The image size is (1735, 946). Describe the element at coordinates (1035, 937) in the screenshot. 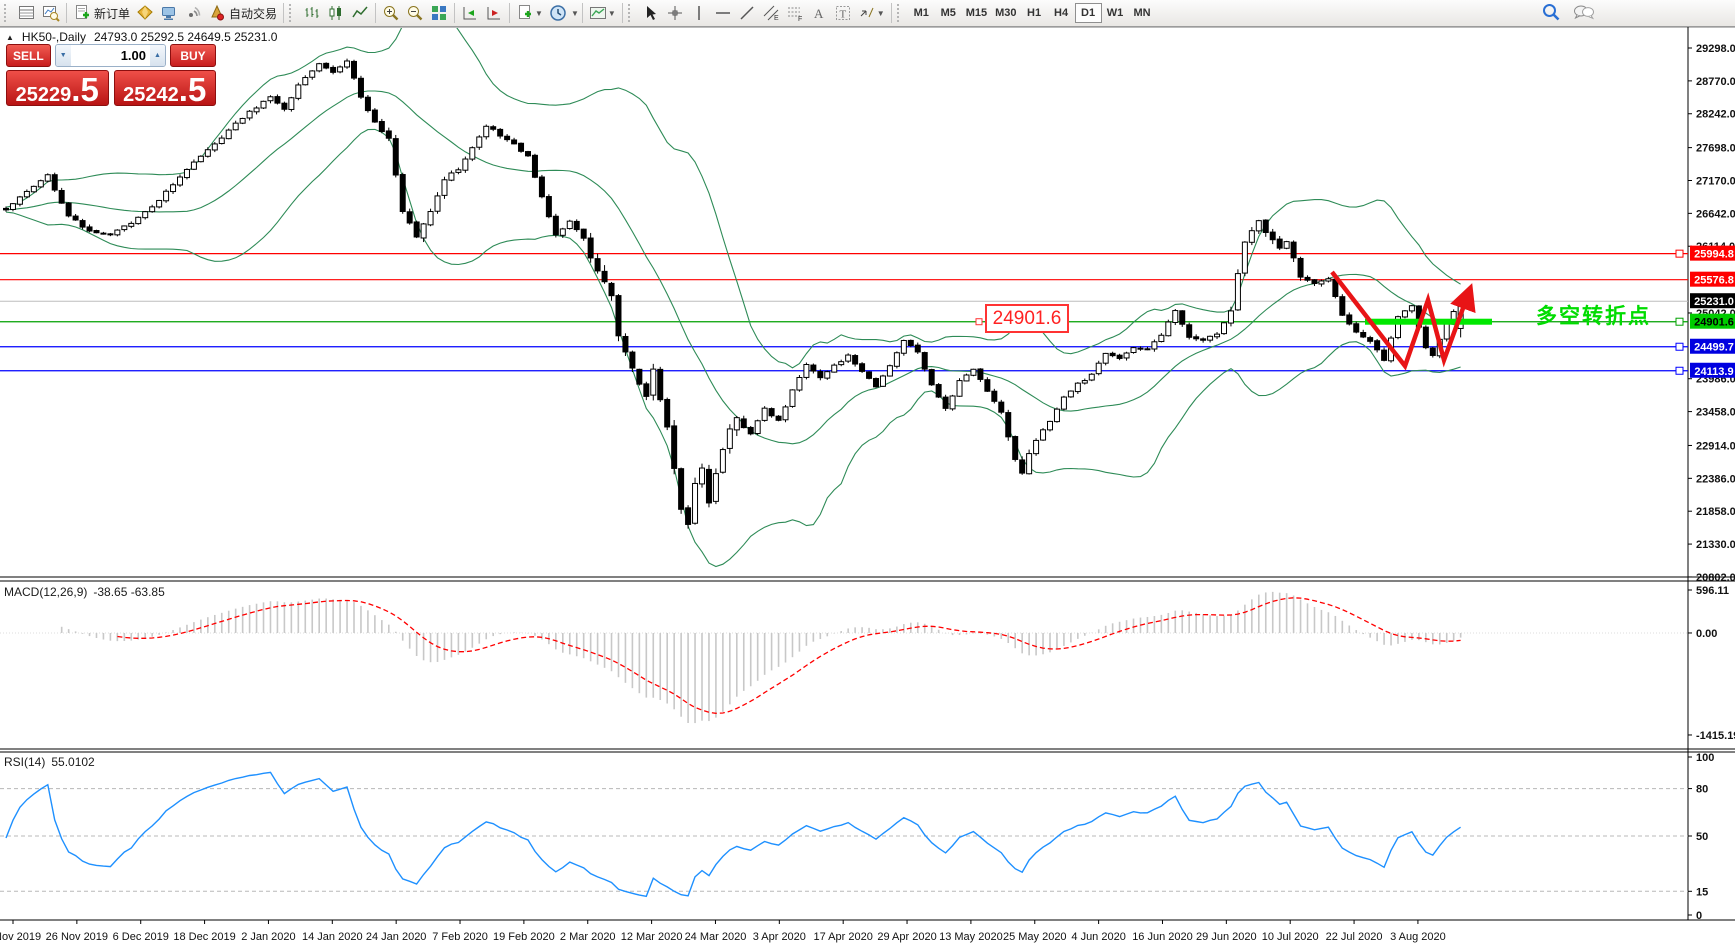

I see `date-label: 25 May 2020` at that location.